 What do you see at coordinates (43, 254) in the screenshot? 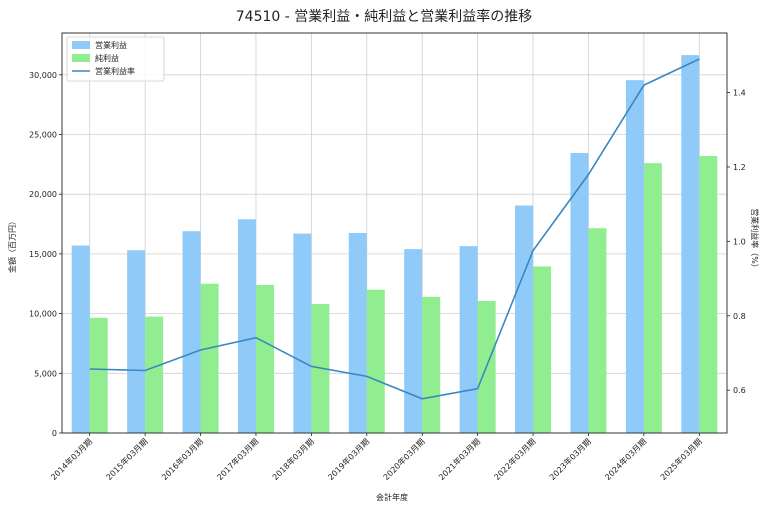
I see `y-tick-label: 15,000` at bounding box center [43, 254].